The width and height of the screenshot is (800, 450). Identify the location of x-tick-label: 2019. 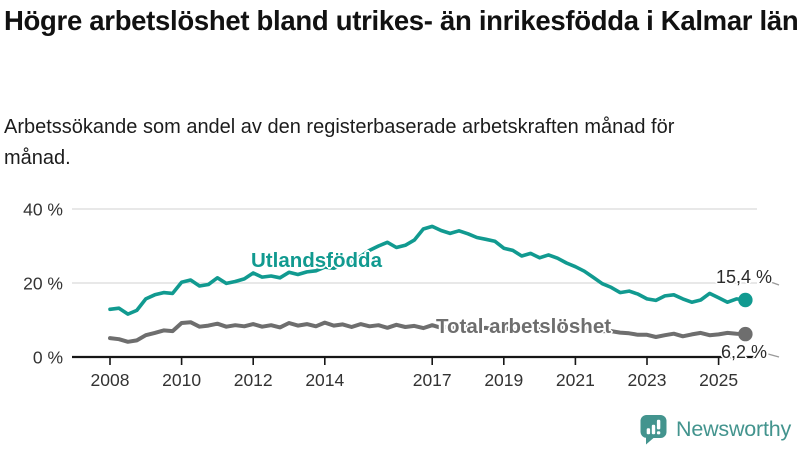
(503, 380).